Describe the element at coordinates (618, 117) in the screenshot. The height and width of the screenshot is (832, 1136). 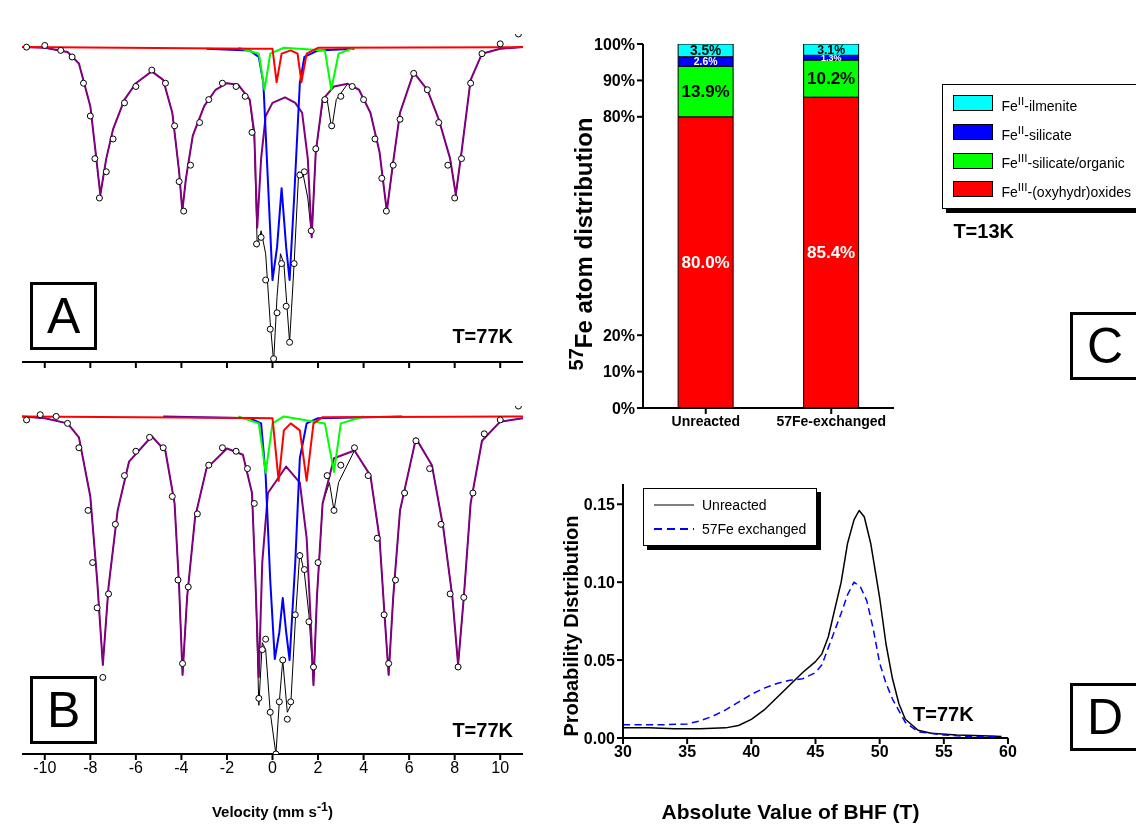
I see `y-tick-label: 80%` at that location.